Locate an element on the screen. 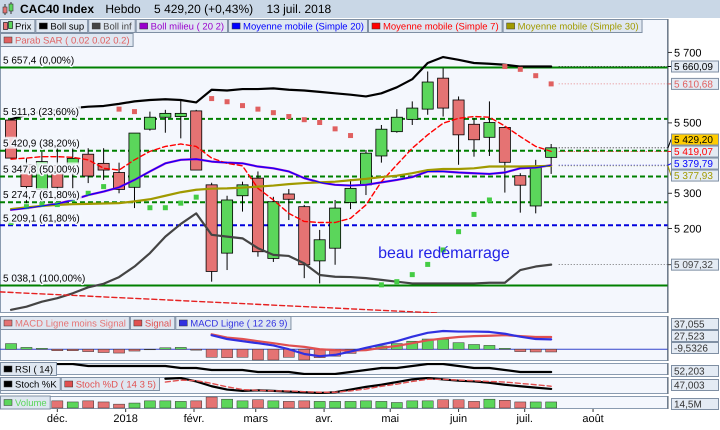  text: 14,5M is located at coordinates (688, 405).